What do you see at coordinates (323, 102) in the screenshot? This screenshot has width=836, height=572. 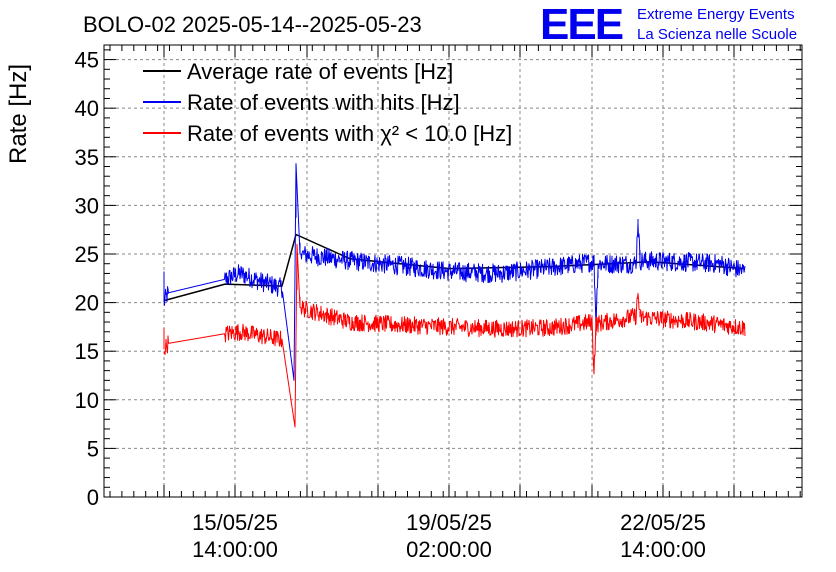 I see `legend-label-hits: Rate of events with hits [Hz]` at bounding box center [323, 102].